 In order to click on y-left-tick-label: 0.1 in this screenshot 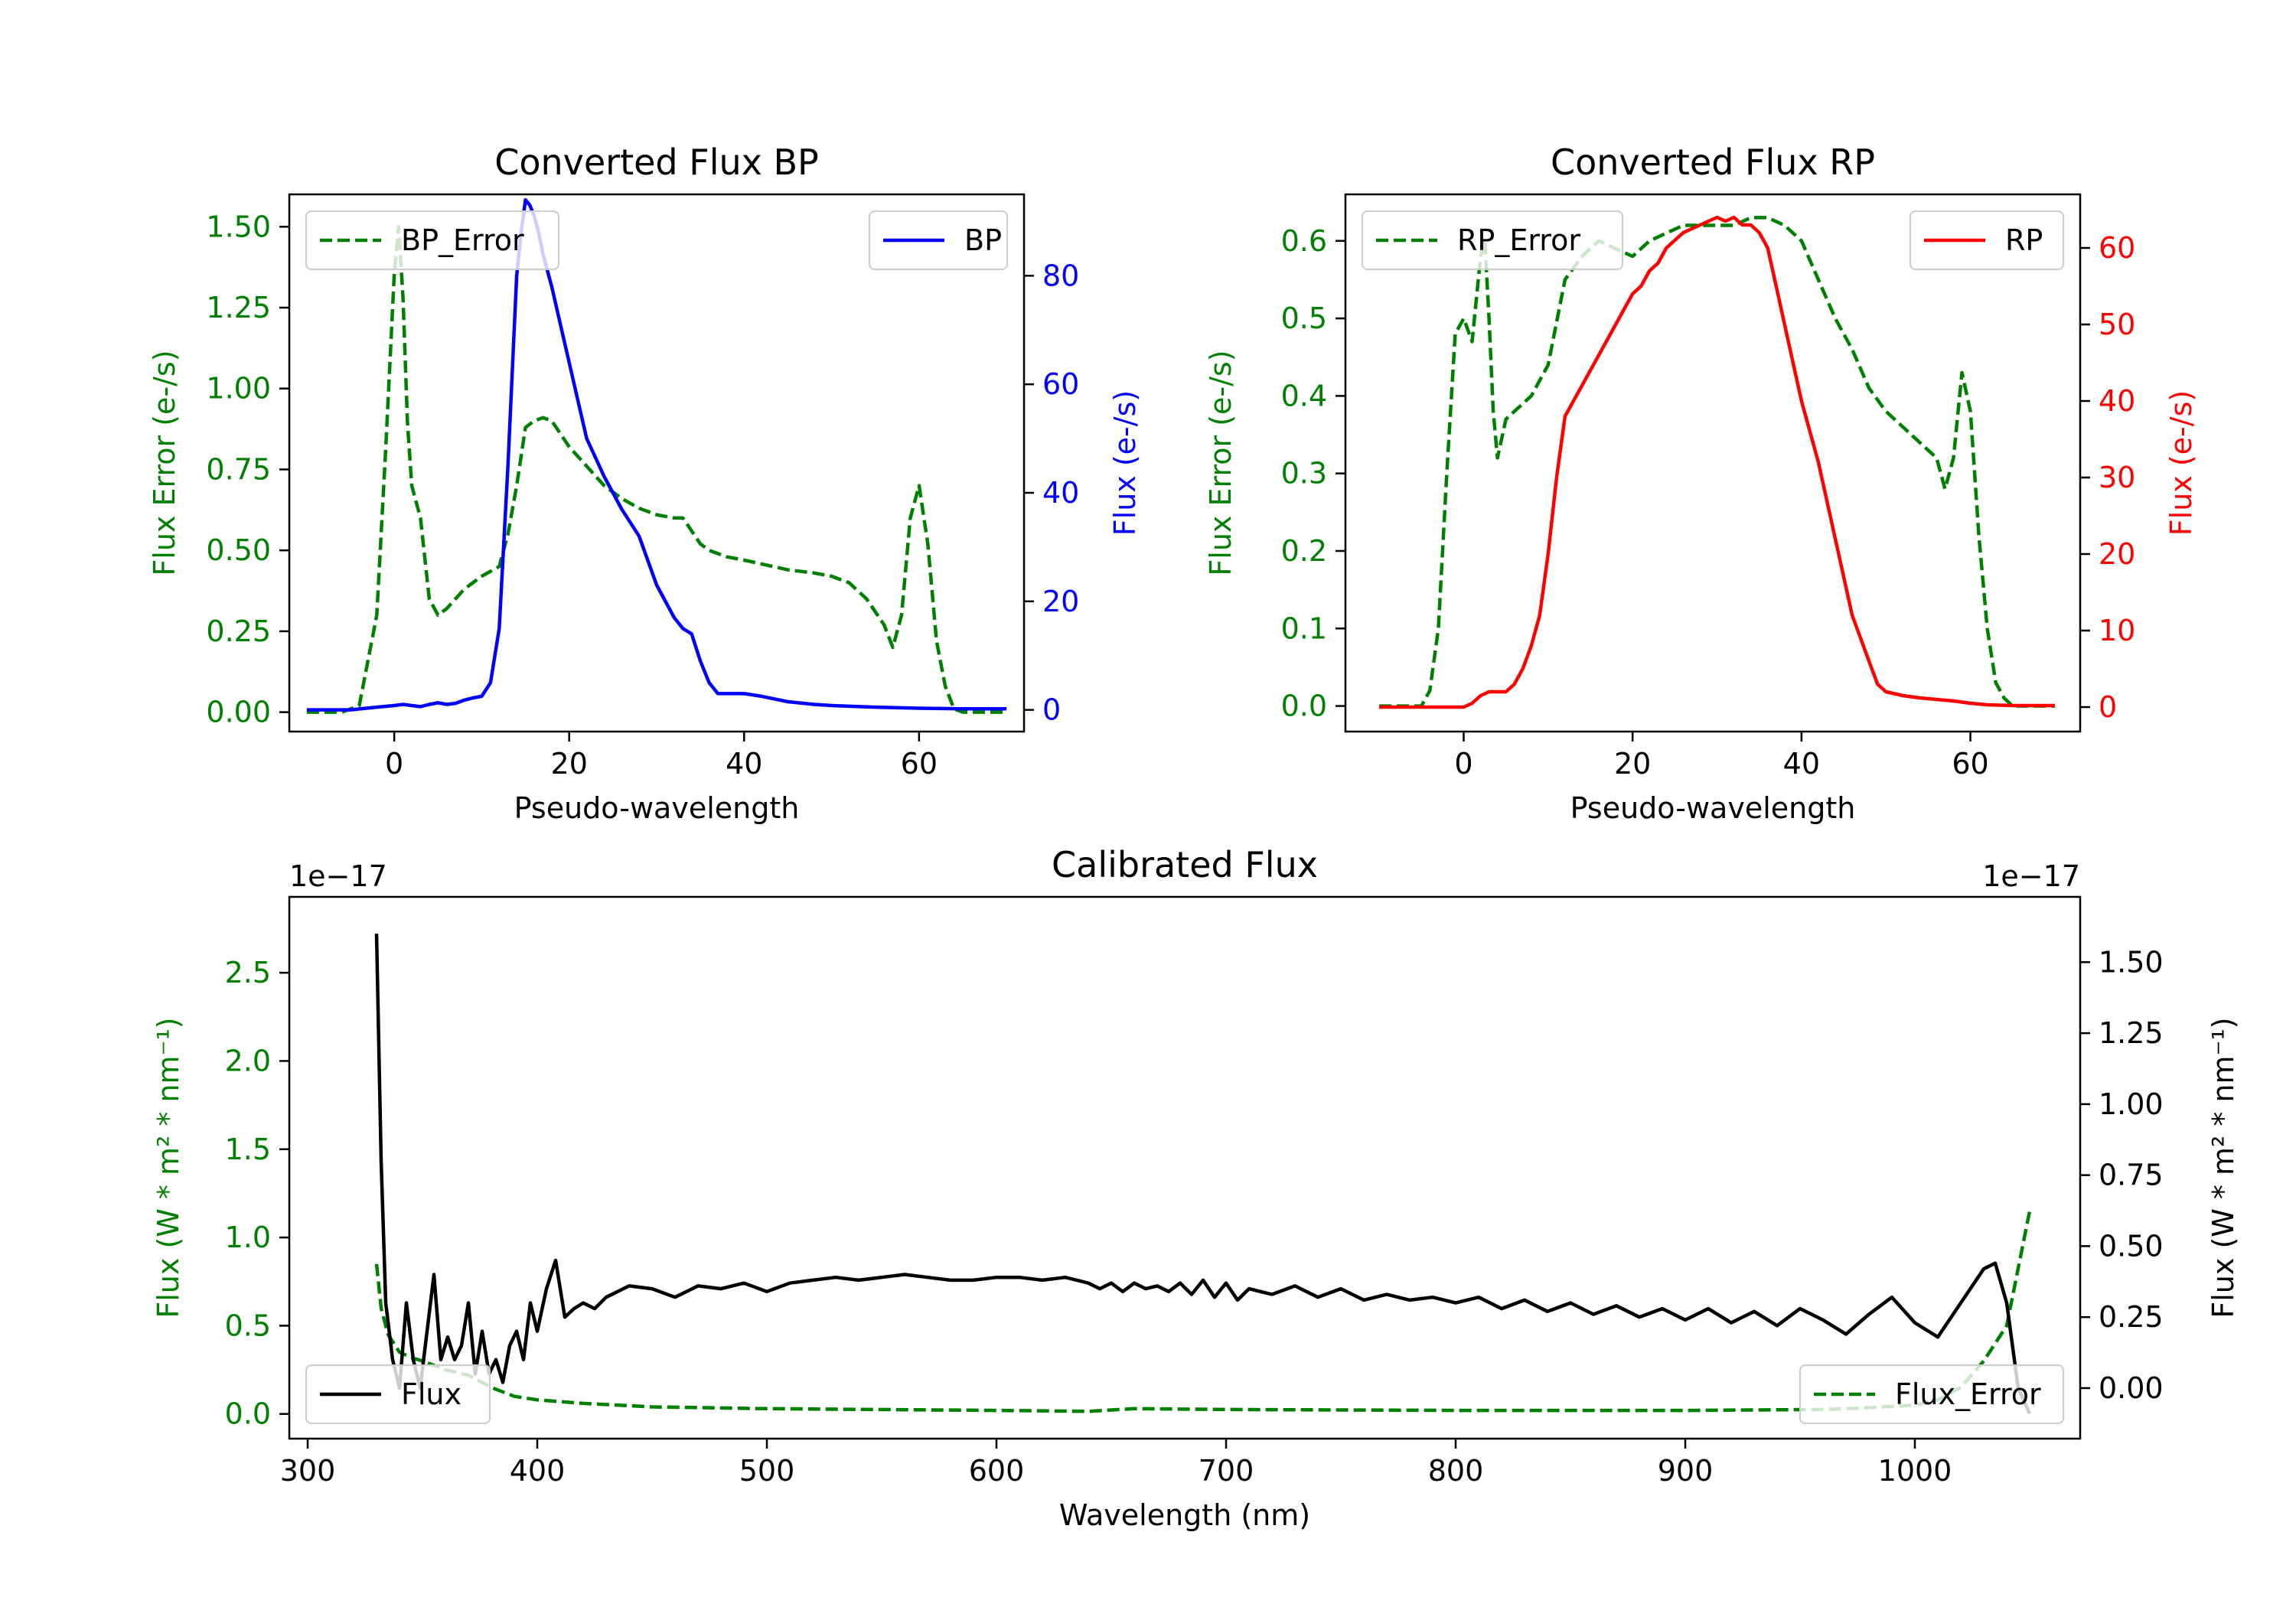, I will do `click(1304, 628)`.